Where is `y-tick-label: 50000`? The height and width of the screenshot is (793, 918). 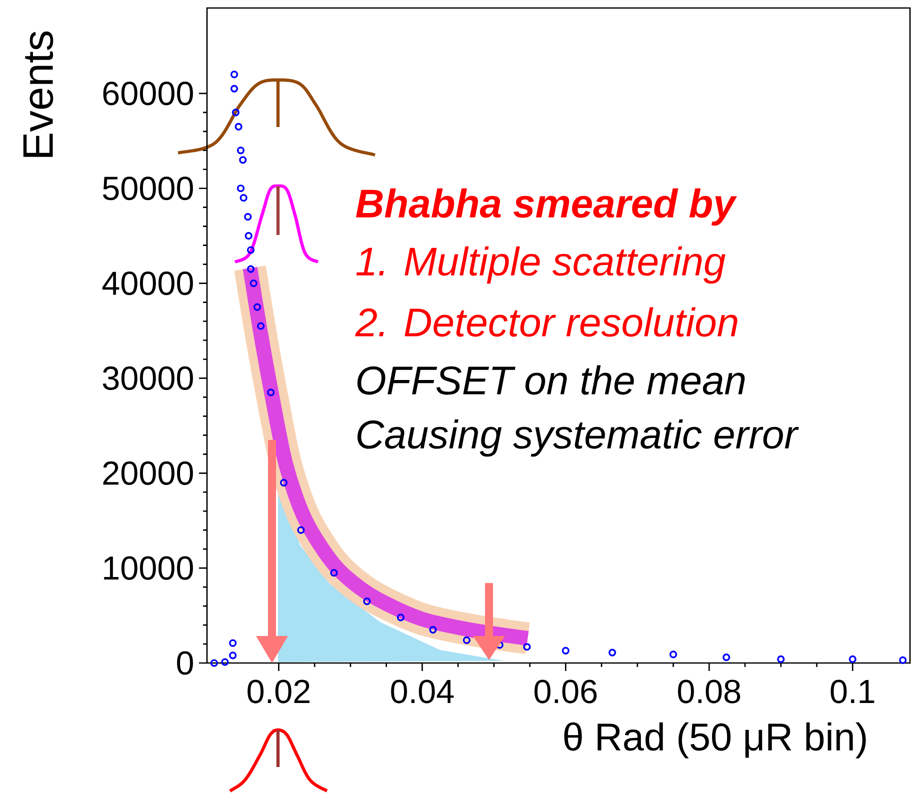 y-tick-label: 50000 is located at coordinates (147, 188).